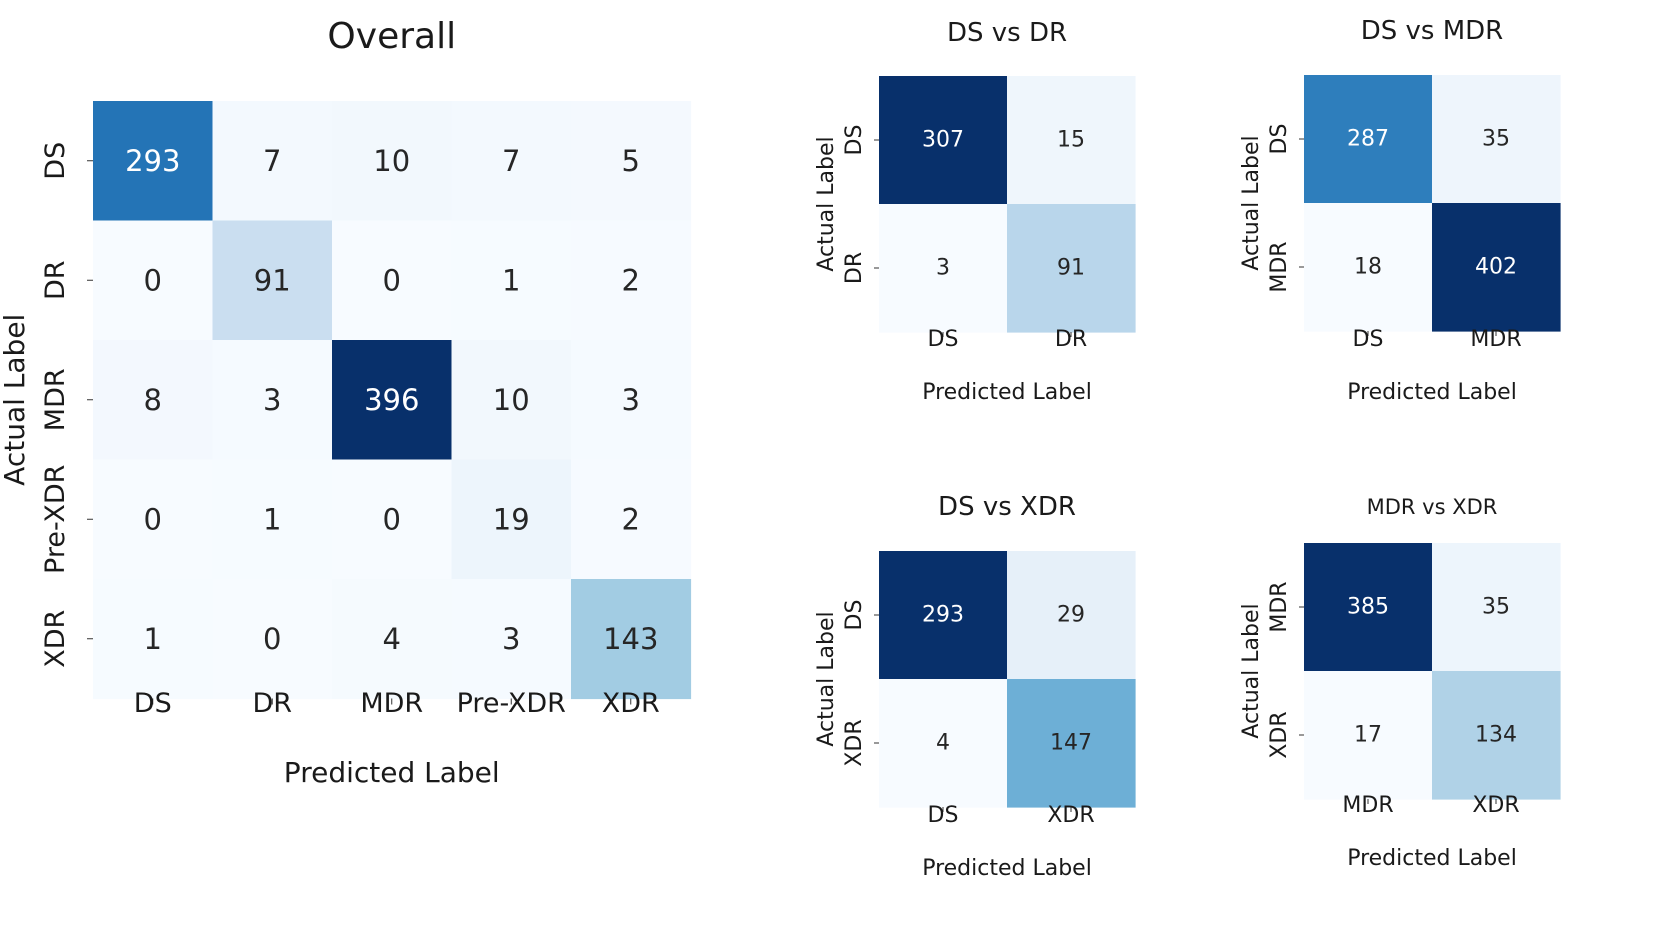 The image size is (1677, 948). What do you see at coordinates (1432, 507) in the screenshot?
I see `chart-title: MDR vs XDR` at bounding box center [1432, 507].